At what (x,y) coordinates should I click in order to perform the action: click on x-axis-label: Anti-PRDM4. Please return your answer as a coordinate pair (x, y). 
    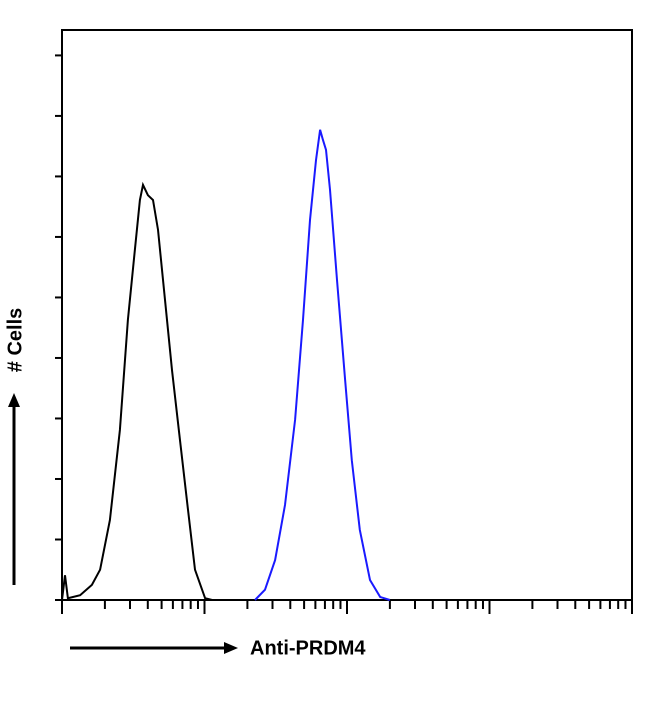
    Looking at the image, I should click on (308, 648).